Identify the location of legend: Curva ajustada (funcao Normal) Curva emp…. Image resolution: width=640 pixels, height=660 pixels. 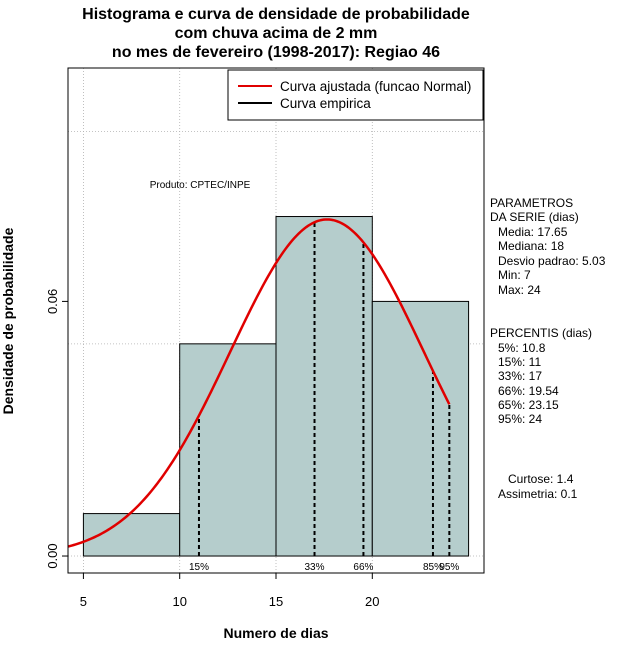
(355, 95).